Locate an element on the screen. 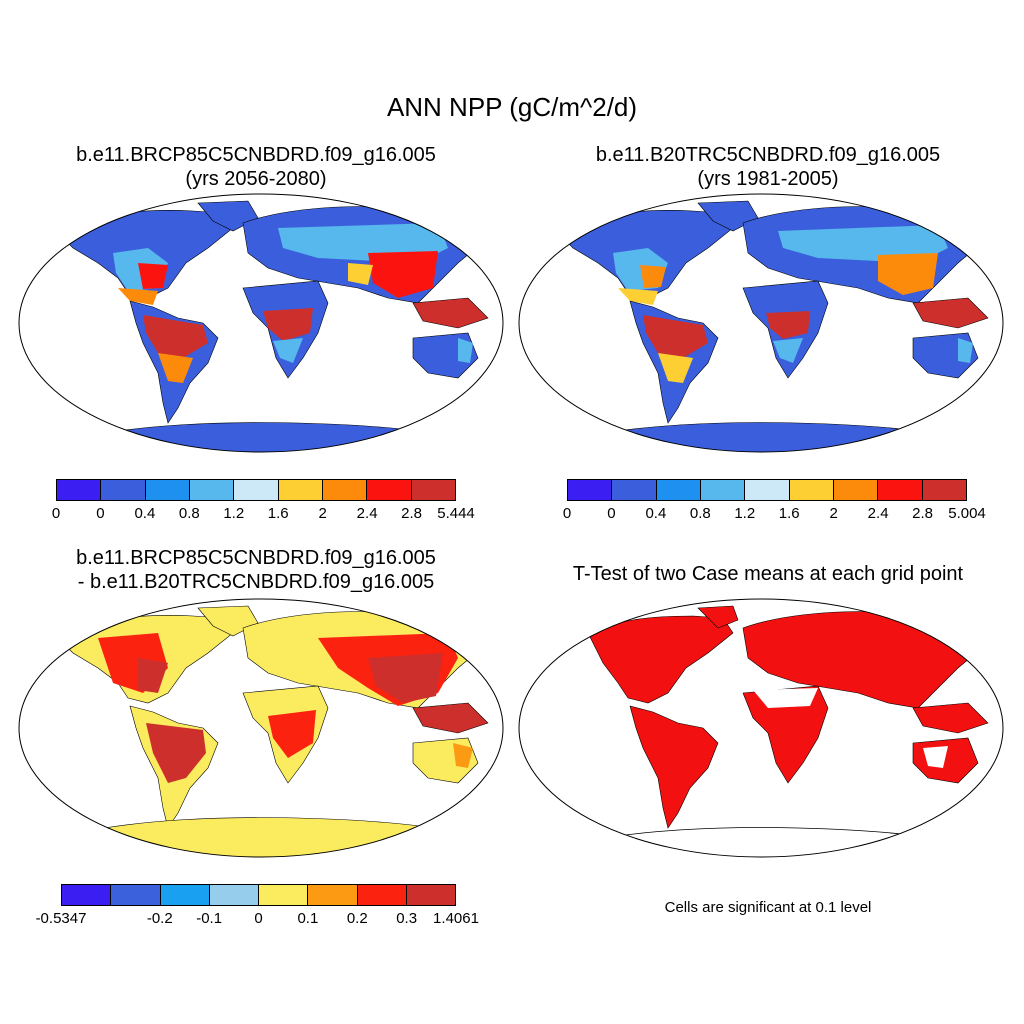  colorbar-tick-label: 1.4061 is located at coordinates (456, 918).